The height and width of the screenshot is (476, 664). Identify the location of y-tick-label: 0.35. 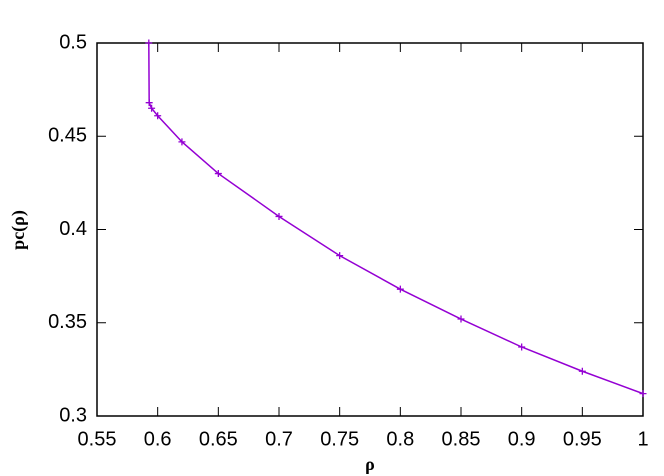
(67, 322).